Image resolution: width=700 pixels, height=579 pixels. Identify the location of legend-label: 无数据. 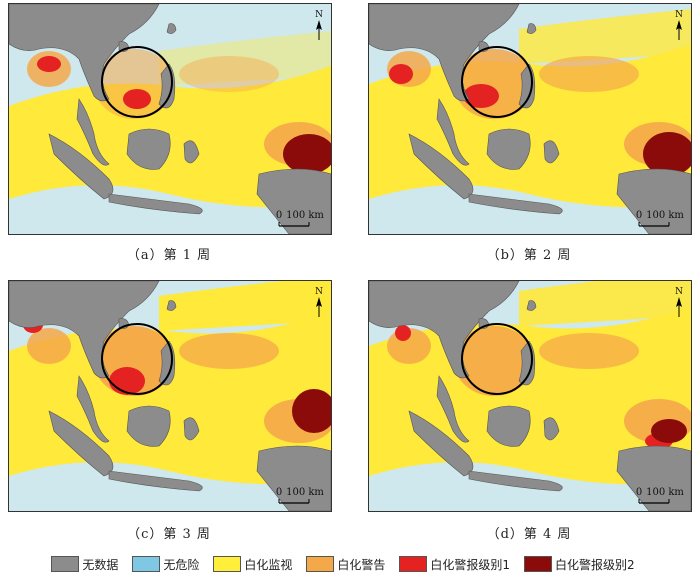
(100, 564).